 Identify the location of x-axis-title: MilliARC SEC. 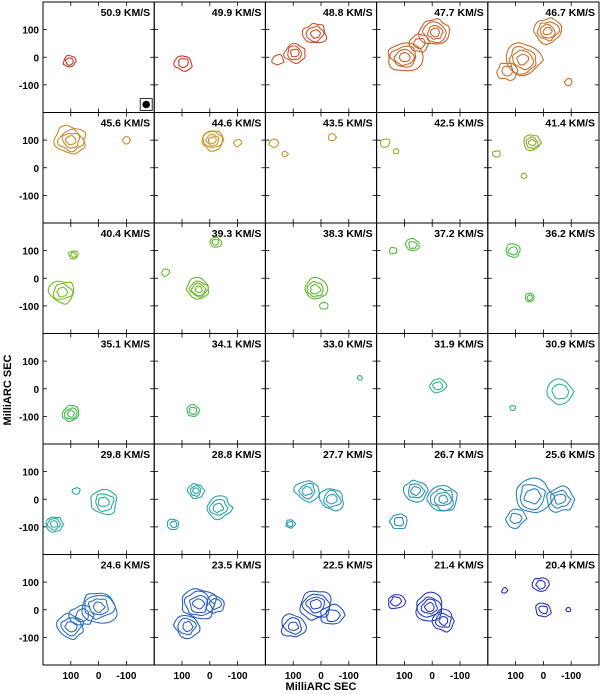
(321, 687).